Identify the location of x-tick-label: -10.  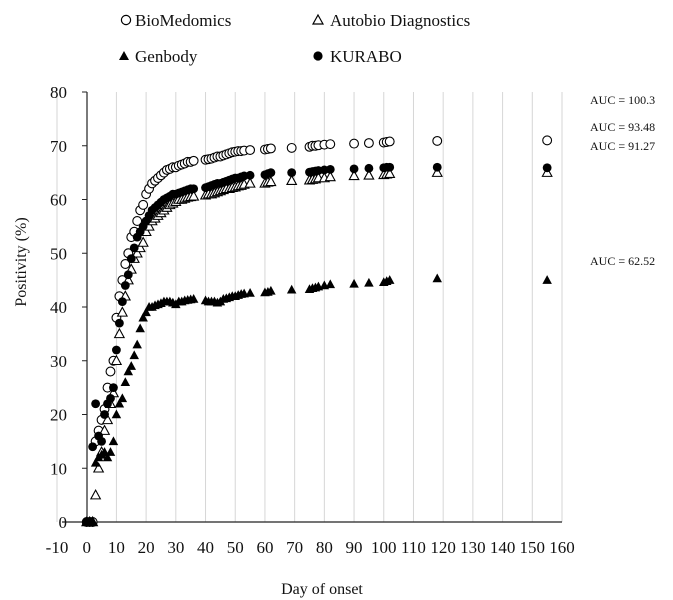
(57, 547).